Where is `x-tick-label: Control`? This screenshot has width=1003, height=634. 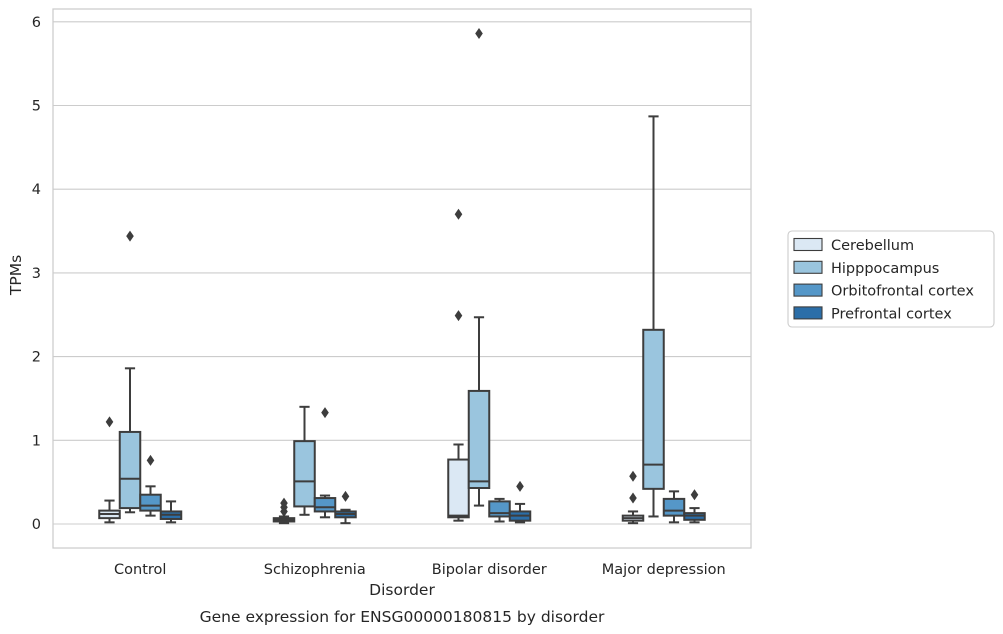
x-tick-label: Control is located at coordinates (140, 570).